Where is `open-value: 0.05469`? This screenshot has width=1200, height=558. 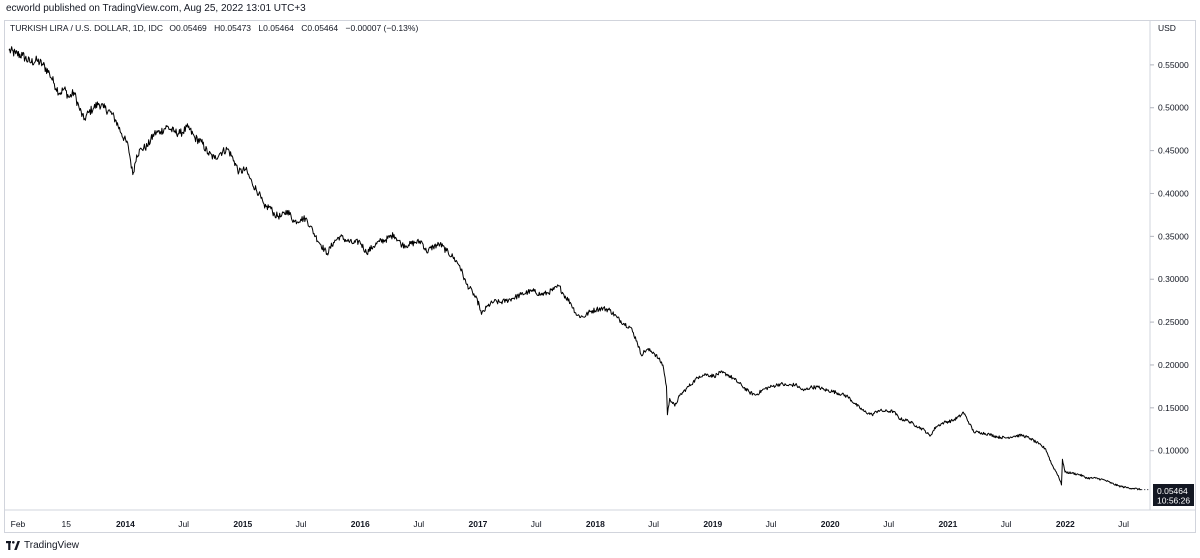 open-value: 0.05469 is located at coordinates (191, 28).